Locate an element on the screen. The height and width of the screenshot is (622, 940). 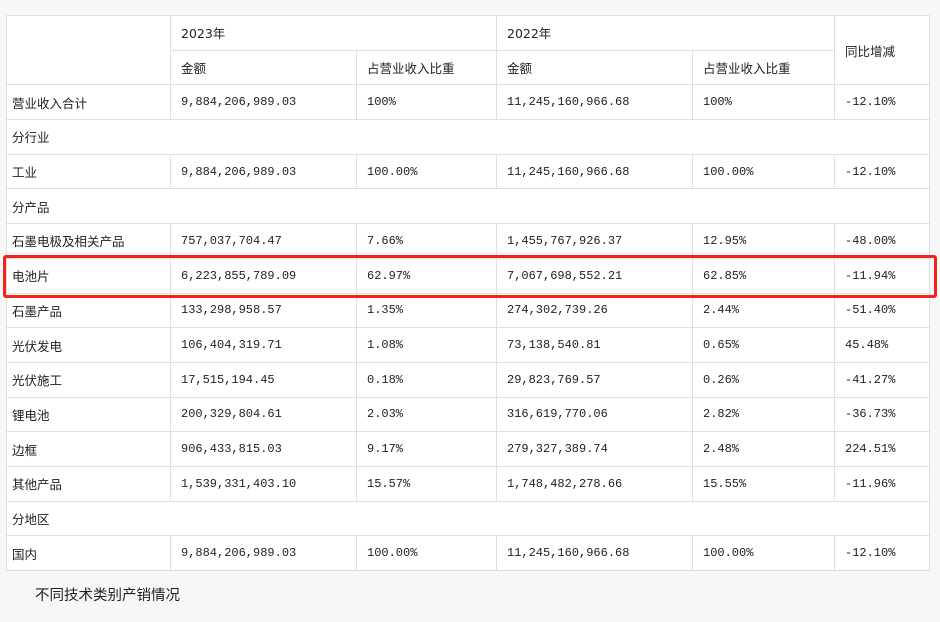
ratio-2022: 100% is located at coordinates (763, 102).